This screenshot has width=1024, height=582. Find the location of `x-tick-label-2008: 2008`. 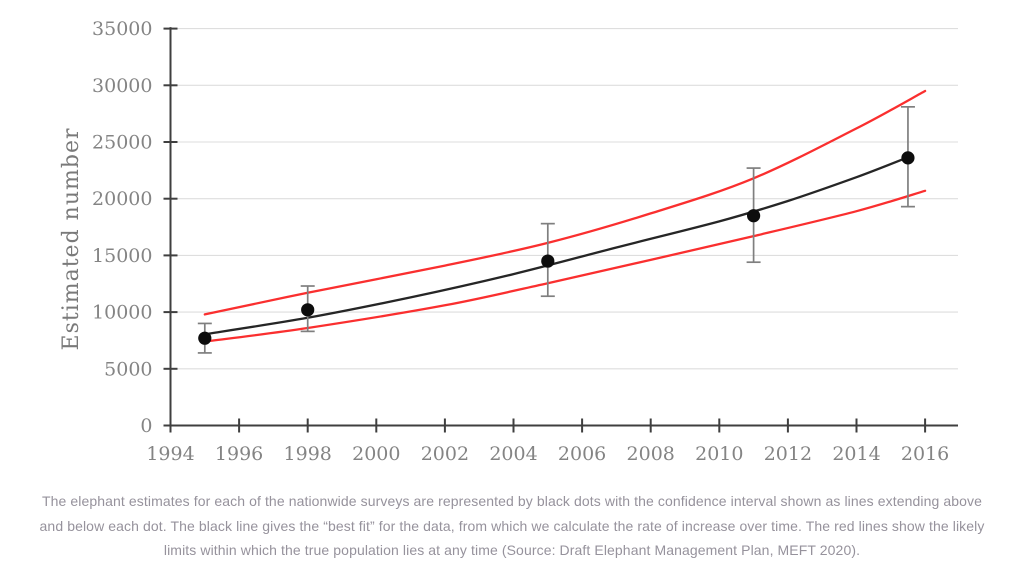

x-tick-label-2008: 2008 is located at coordinates (651, 454).